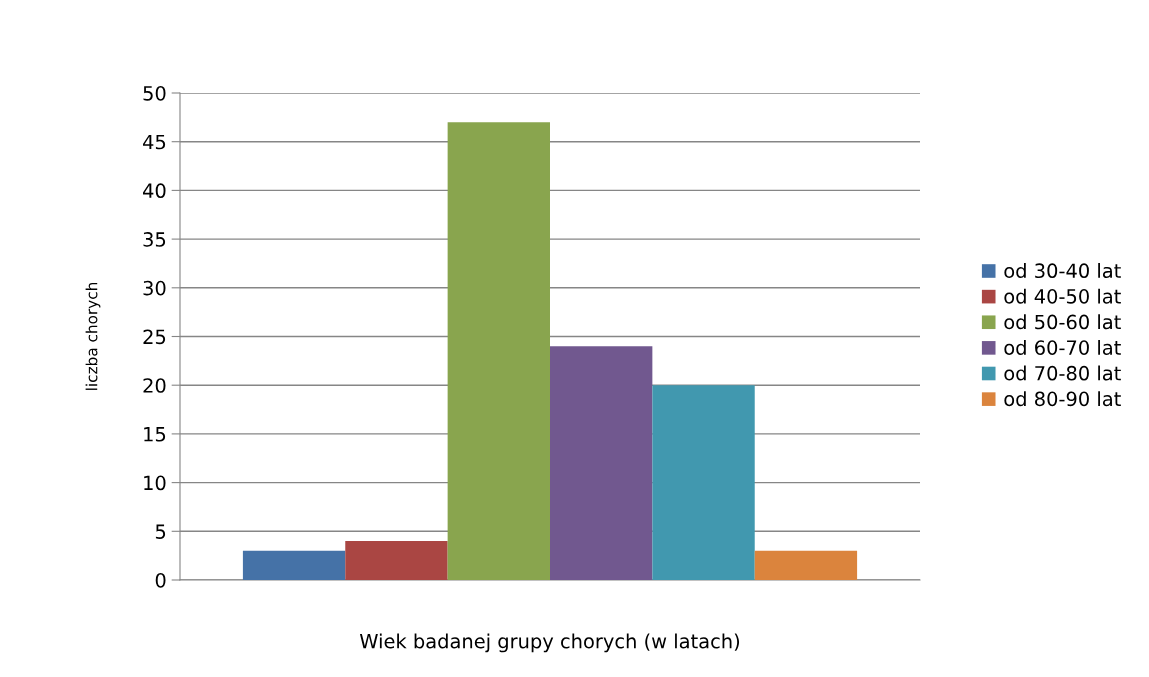 The width and height of the screenshot is (1149, 677). Describe the element at coordinates (160, 580) in the screenshot. I see `y-tick-label: 0` at that location.